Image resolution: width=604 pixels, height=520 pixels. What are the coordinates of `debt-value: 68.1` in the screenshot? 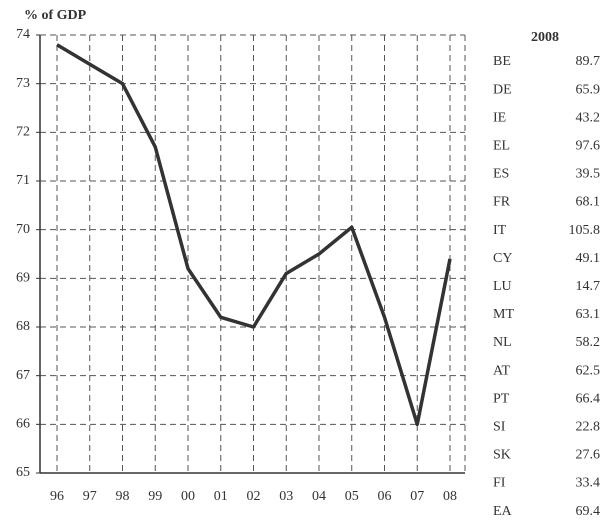 It's located at (588, 202).